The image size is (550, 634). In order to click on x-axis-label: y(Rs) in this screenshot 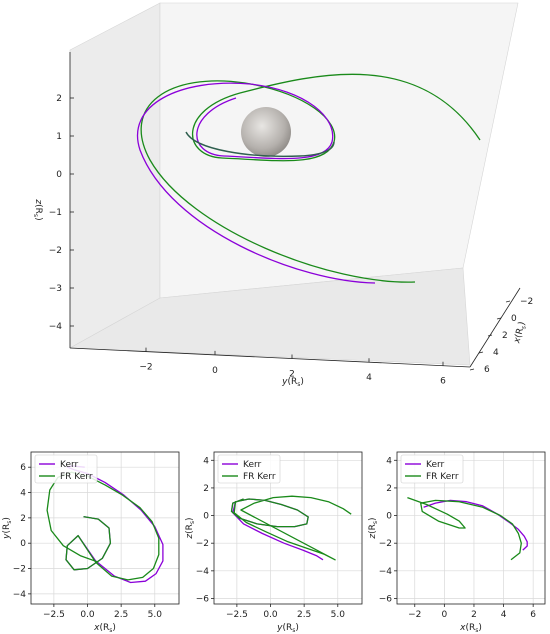, I will do `click(287, 628)`.